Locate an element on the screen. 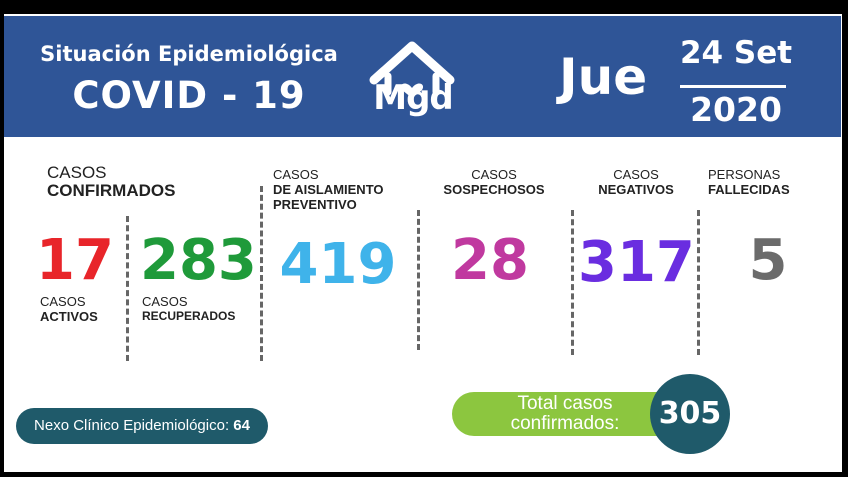  negativos-label: CASOS NEGATIVOS is located at coordinates (636, 182).